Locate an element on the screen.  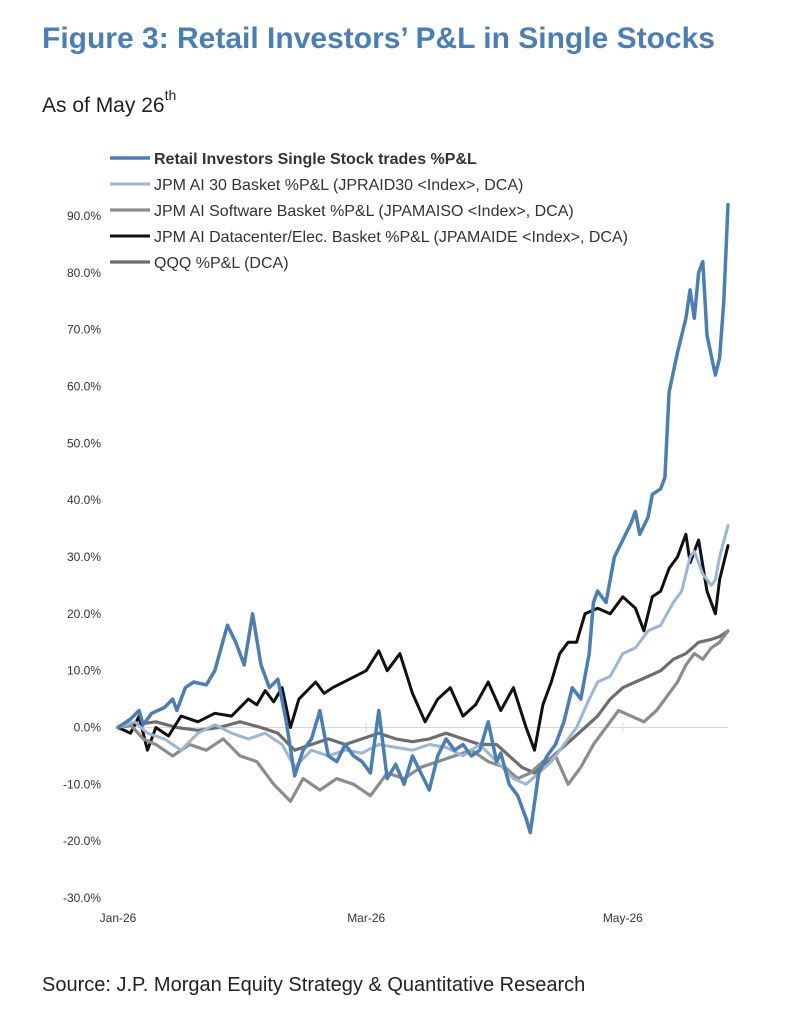
as-of-date: As of May 26th is located at coordinates (109, 102).